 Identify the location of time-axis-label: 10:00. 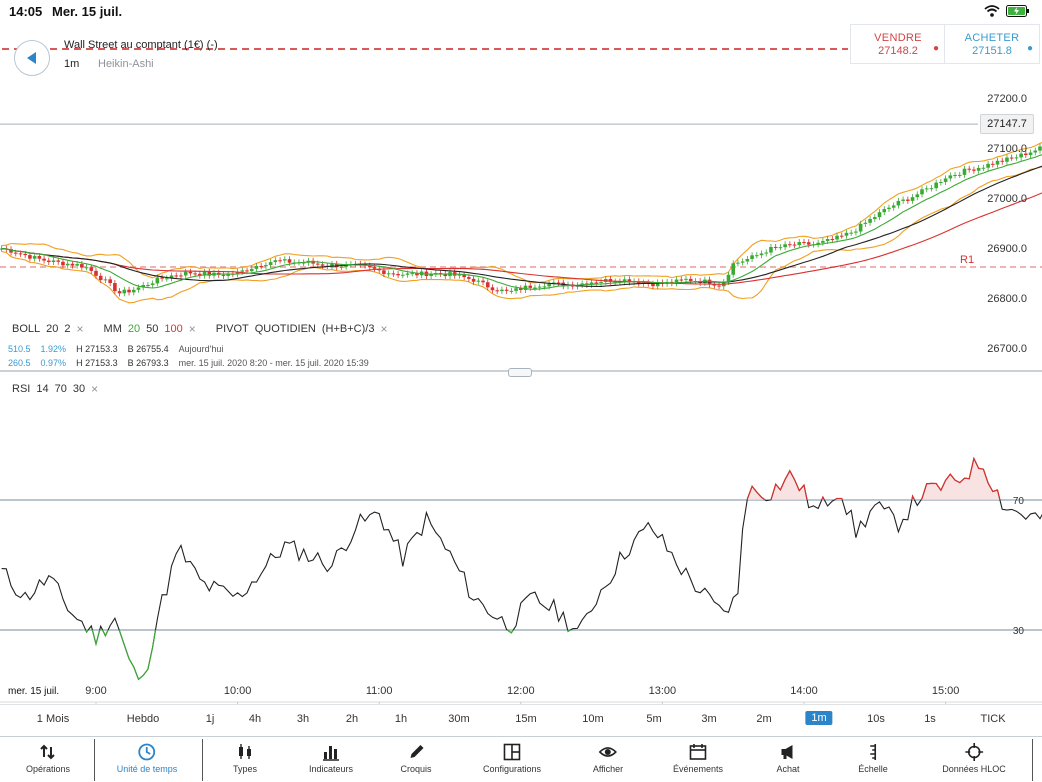
(238, 691).